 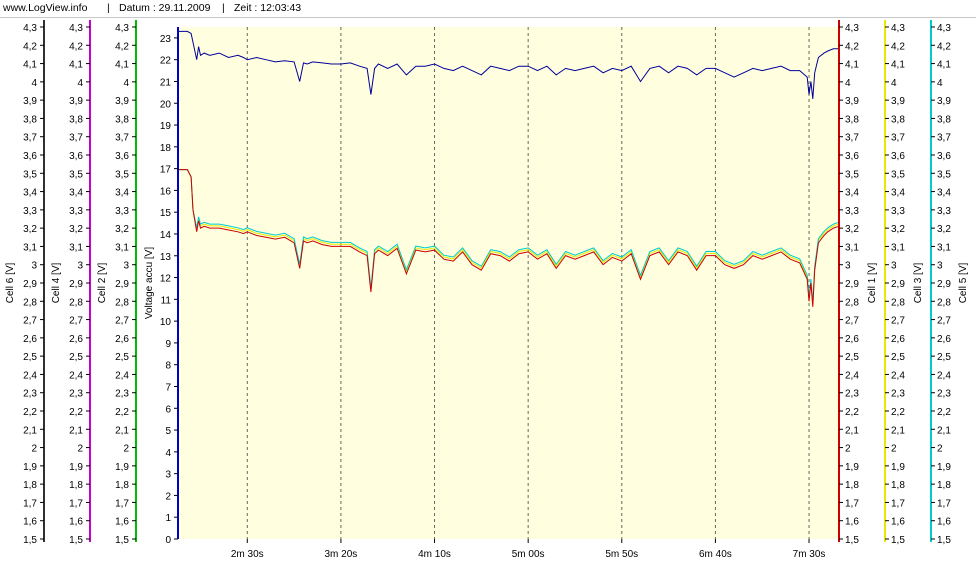 I want to click on x-tick-label: 6m 40s, so click(x=715, y=554).